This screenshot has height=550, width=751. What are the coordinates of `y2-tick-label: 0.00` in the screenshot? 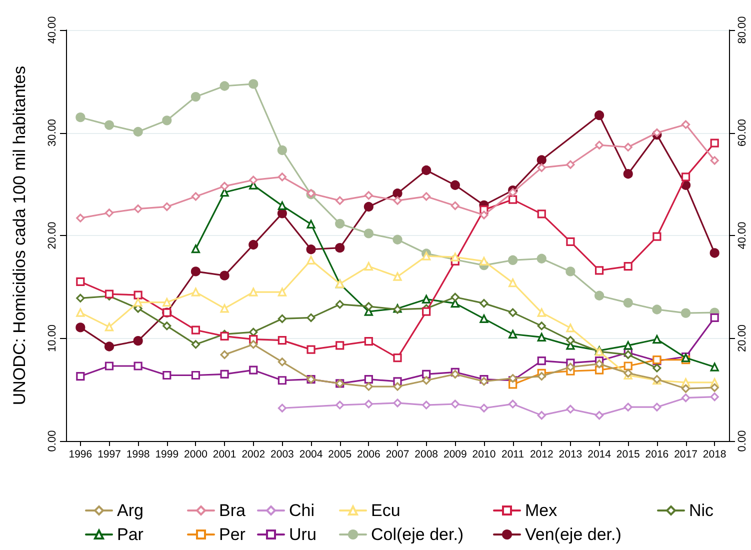 It's located at (742, 441).